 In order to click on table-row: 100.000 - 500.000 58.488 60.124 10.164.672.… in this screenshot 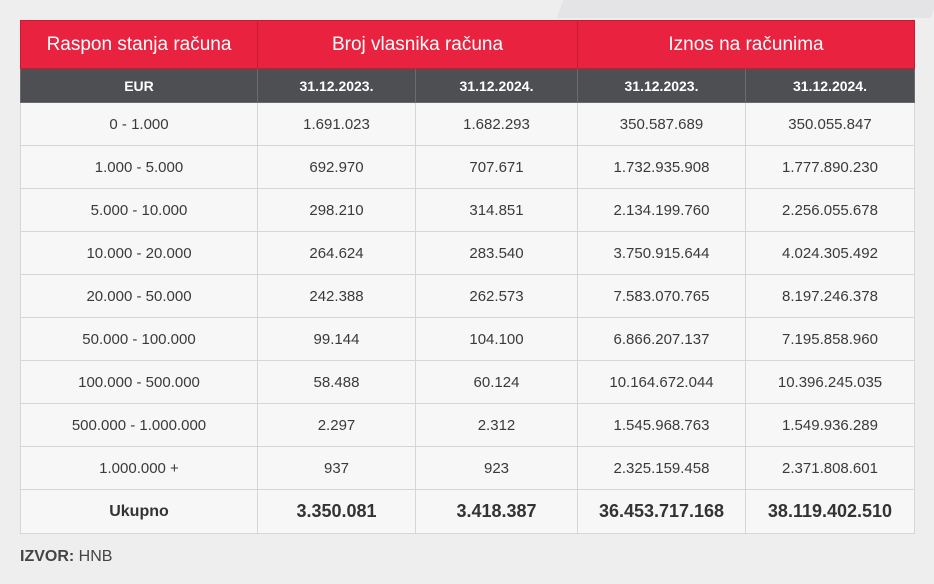, I will do `click(467, 382)`.